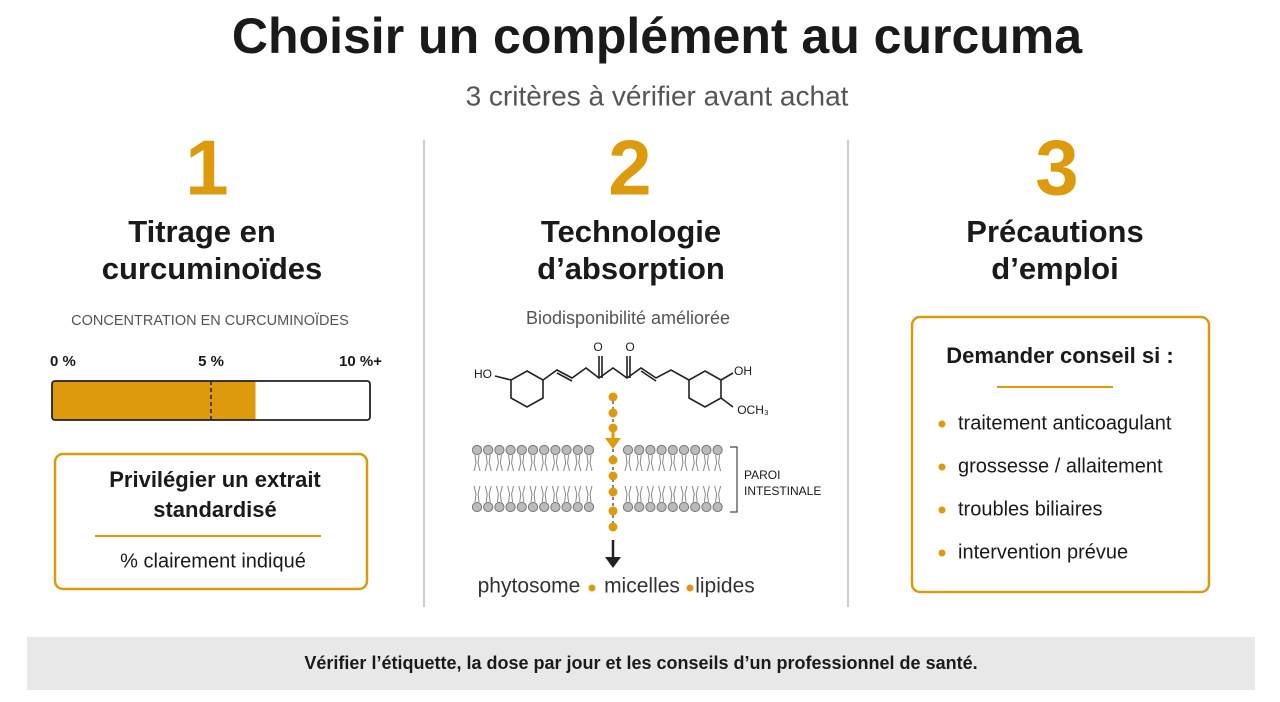 This screenshot has height=702, width=1280. What do you see at coordinates (725, 586) in the screenshot?
I see `absorption-form: lipides` at bounding box center [725, 586].